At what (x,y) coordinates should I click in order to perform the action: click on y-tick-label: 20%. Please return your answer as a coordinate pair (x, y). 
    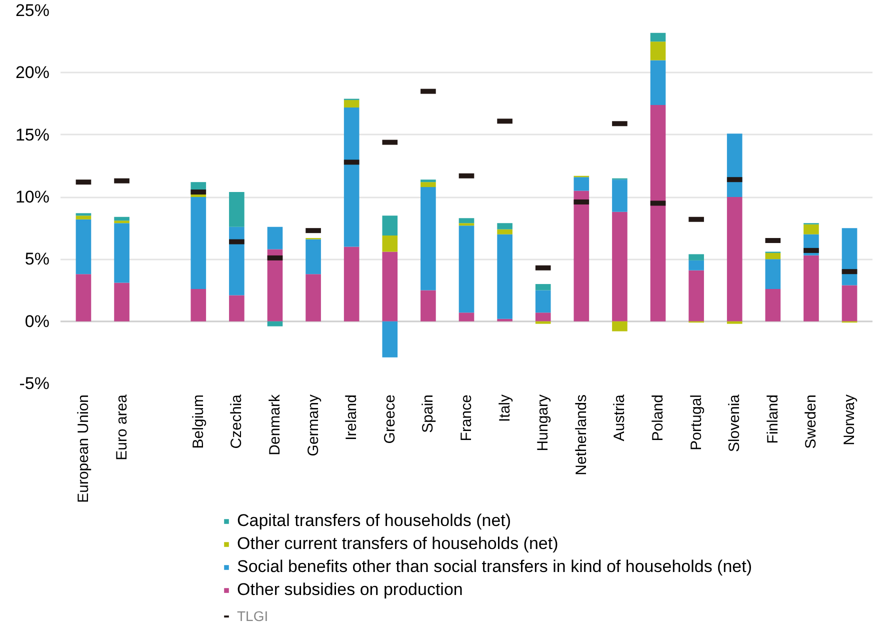
    Looking at the image, I should click on (32, 72).